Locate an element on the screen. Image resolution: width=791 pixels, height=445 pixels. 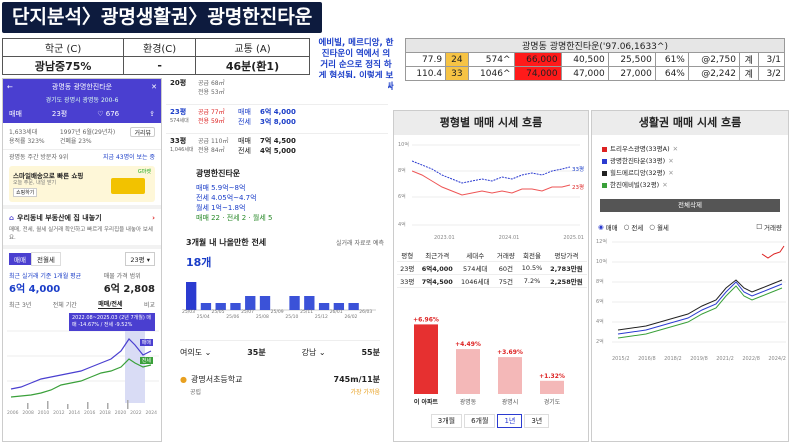
unit-count: 1,046세대 is located at coordinates (182, 150).